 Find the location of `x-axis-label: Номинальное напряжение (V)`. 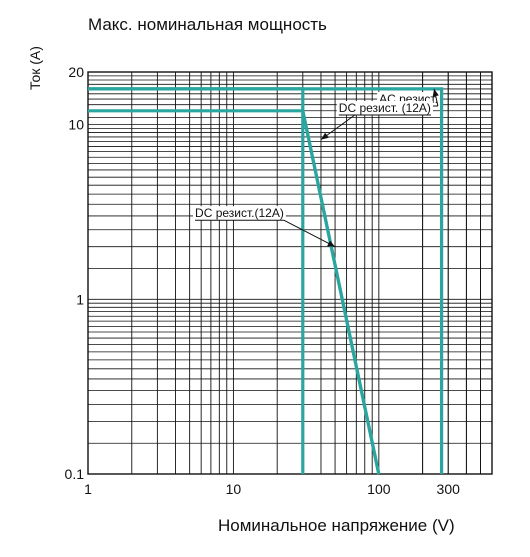

x-axis-label: Номинальное напряжение (V) is located at coordinates (336, 525).